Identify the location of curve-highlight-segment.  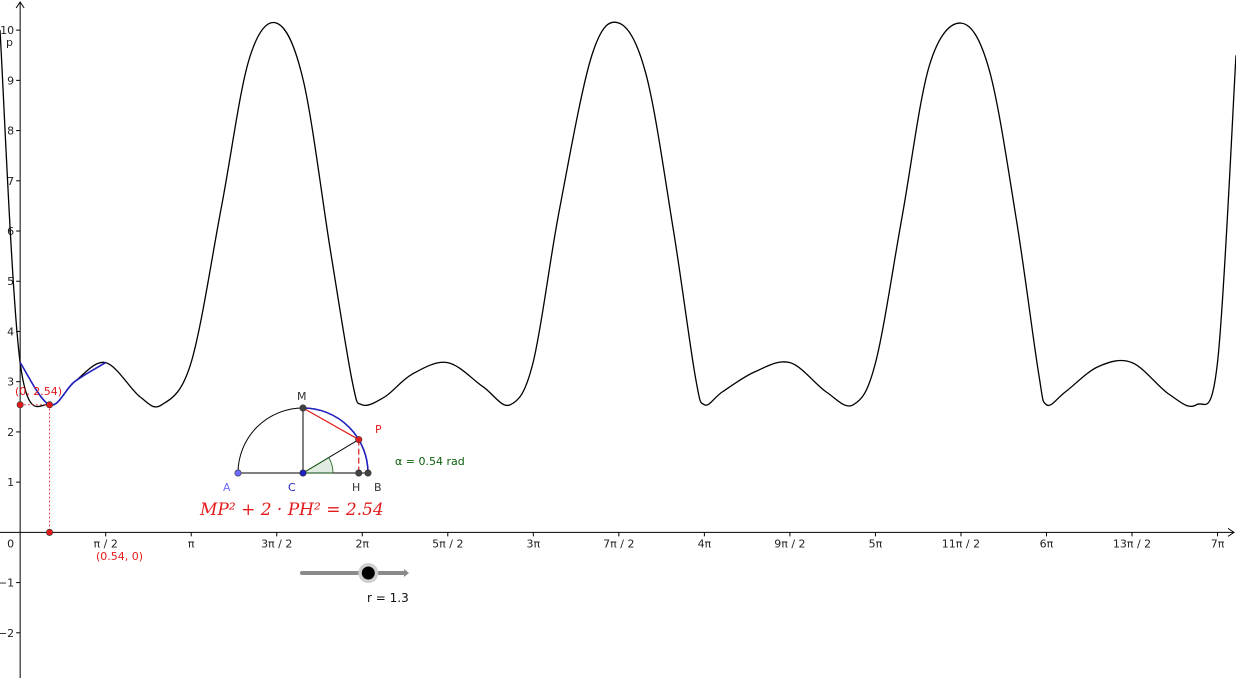
(63, 383).